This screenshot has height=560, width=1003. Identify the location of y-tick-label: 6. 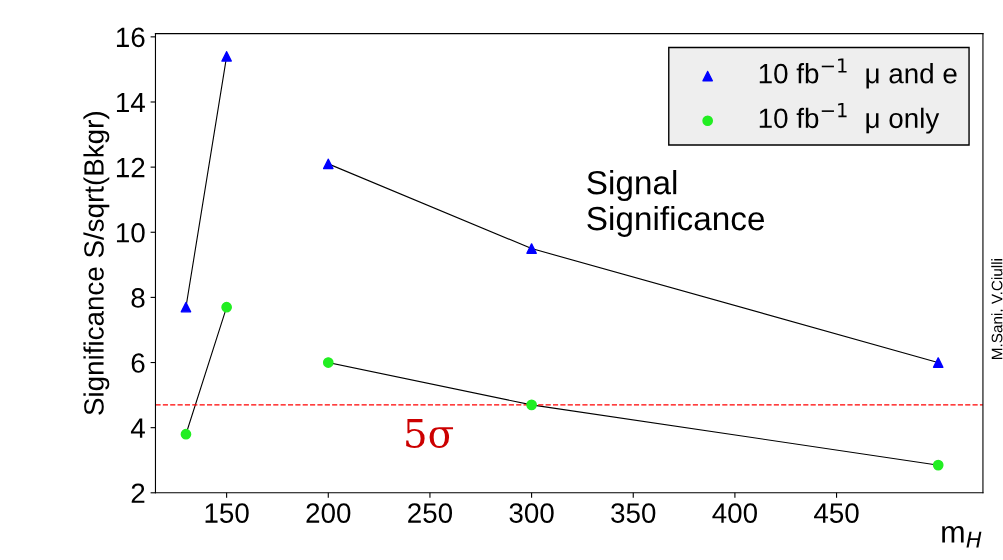
(138, 363).